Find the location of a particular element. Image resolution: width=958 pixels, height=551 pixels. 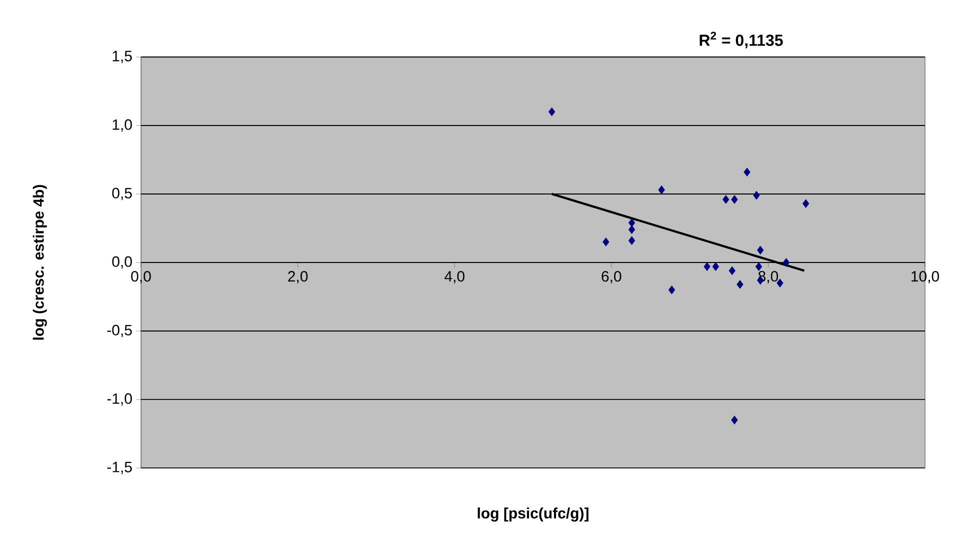

x-tick-label: 2,0 is located at coordinates (298, 277).